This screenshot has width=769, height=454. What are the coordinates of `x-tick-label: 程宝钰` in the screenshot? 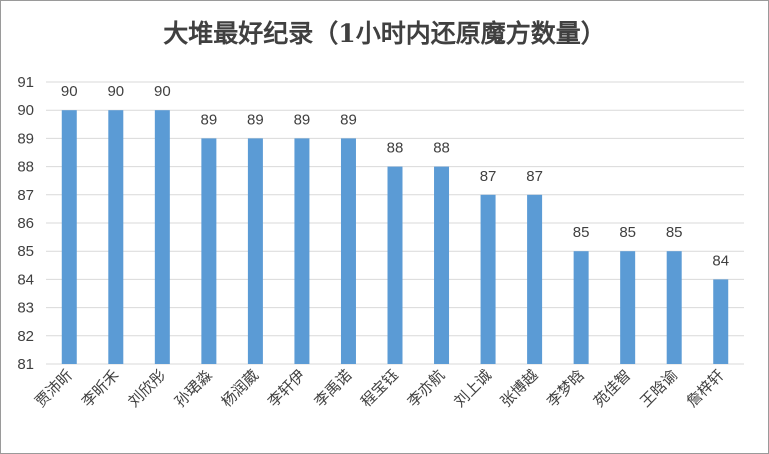 It's located at (379, 388).